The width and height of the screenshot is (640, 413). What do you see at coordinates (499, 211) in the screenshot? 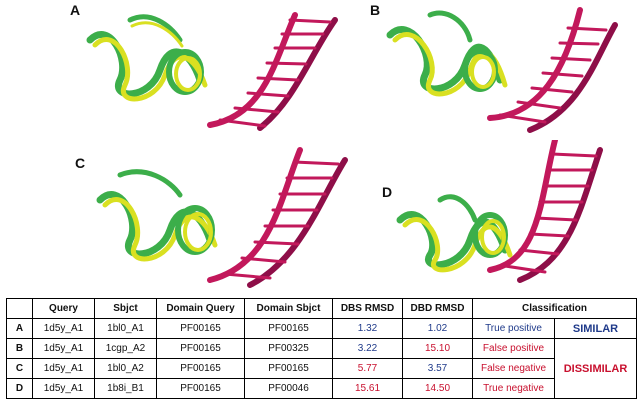
I see `structure-image-d` at bounding box center [499, 211].